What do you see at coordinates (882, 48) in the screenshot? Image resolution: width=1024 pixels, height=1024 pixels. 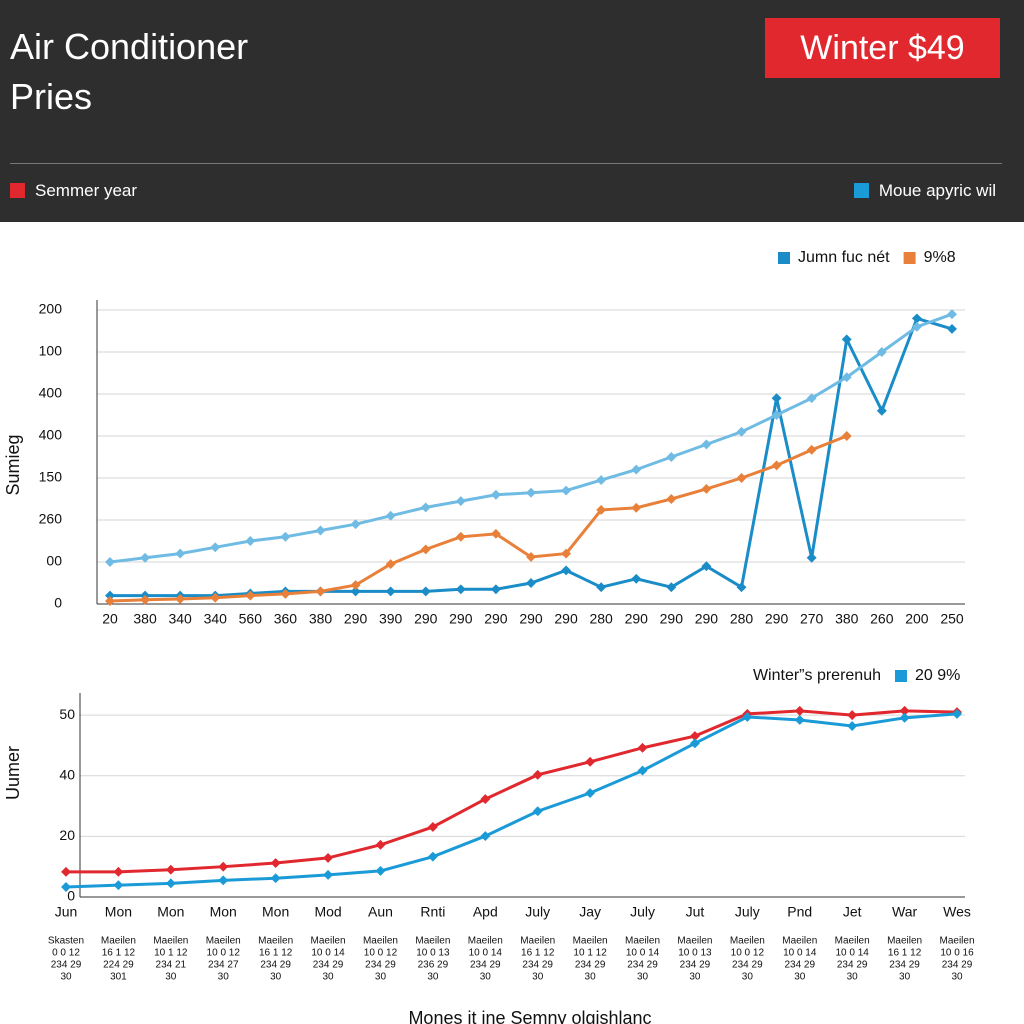 I see `badge: Winter $49` at bounding box center [882, 48].